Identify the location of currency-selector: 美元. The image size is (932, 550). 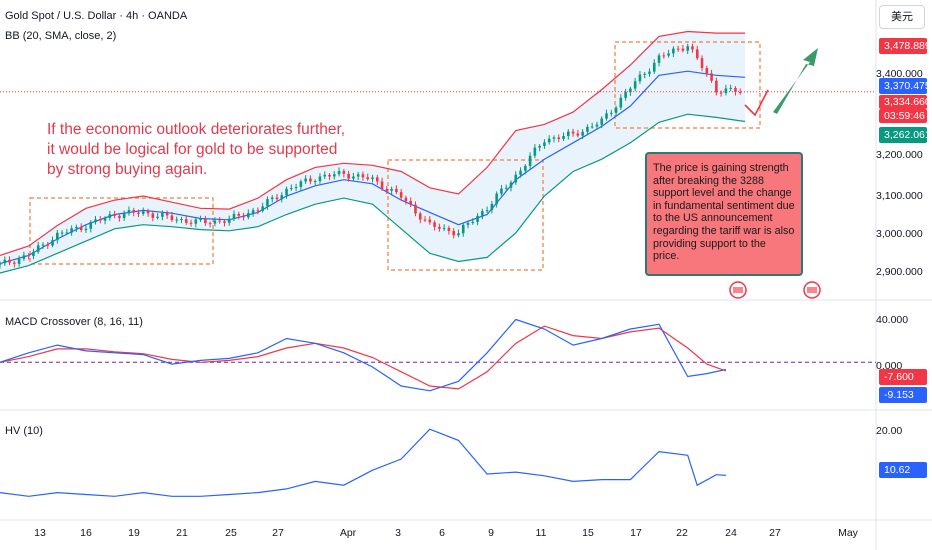
(902, 17).